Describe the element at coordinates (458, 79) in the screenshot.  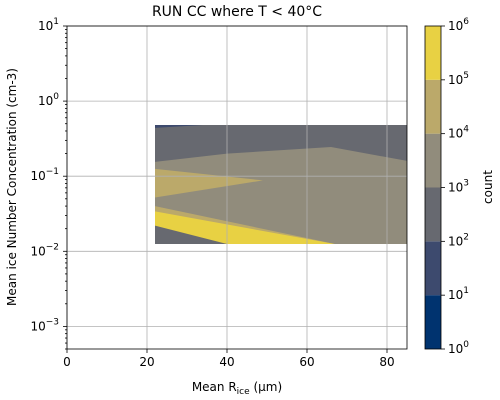
I see `colorbar-tick-label-5: 10⁵` at that location.